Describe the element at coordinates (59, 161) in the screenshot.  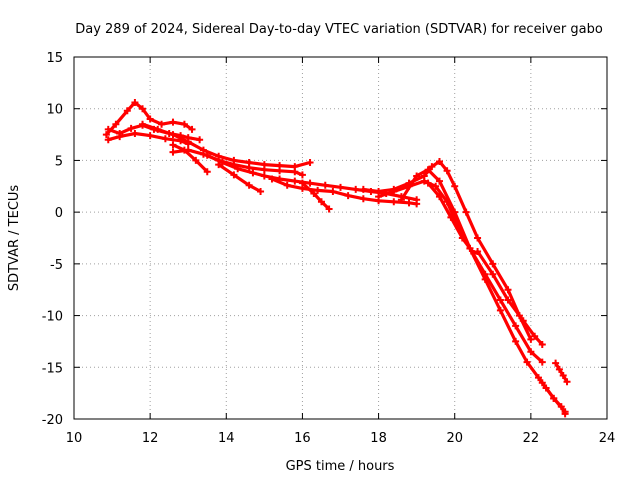
I see `y-tick-label: 5` at that location.